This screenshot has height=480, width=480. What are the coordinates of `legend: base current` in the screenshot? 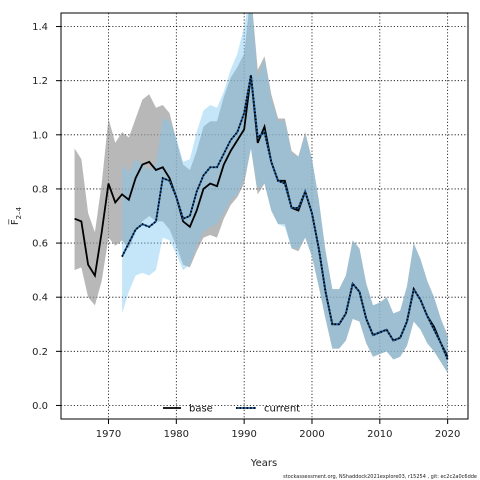 It's located at (231, 409).